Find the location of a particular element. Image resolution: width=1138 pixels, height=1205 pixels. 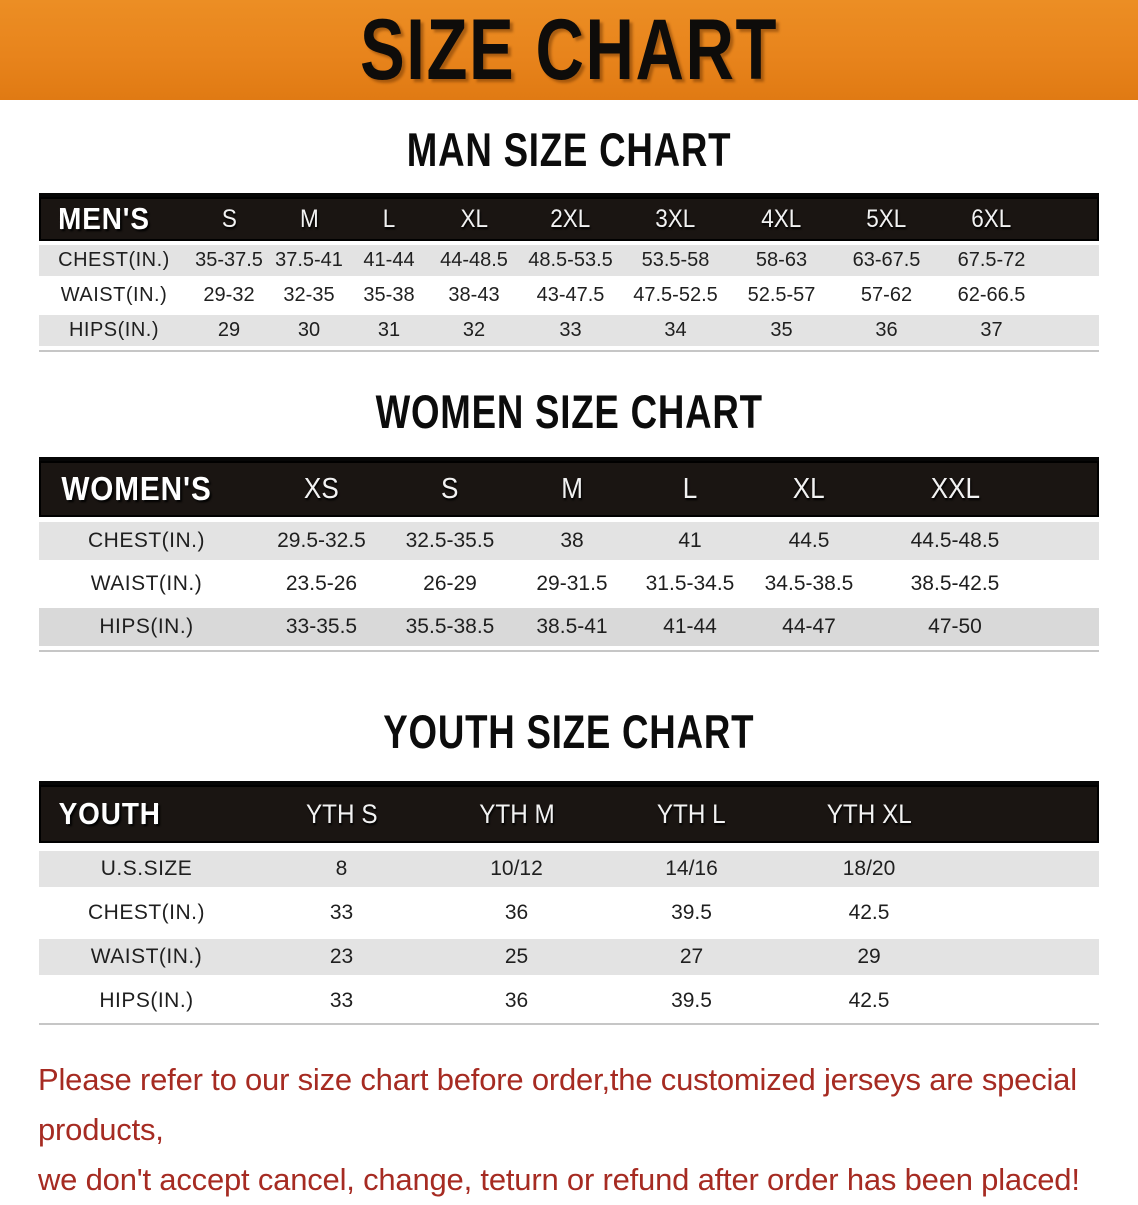

cell-value: 38-43 is located at coordinates (474, 295).